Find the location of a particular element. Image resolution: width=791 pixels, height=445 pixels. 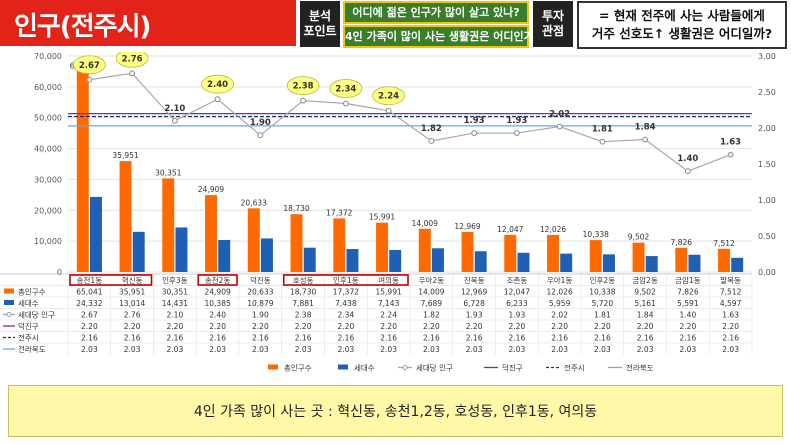

bar-data-label: 12,969 is located at coordinates (467, 226).